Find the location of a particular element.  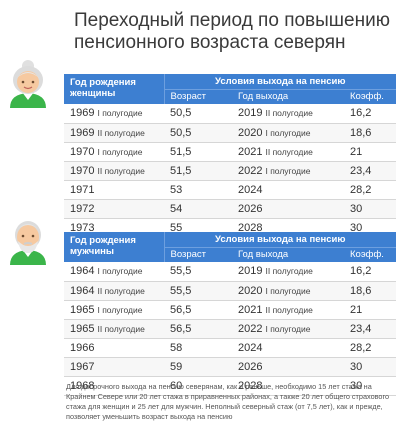

exit-year: 2022 is located at coordinates (250, 170).